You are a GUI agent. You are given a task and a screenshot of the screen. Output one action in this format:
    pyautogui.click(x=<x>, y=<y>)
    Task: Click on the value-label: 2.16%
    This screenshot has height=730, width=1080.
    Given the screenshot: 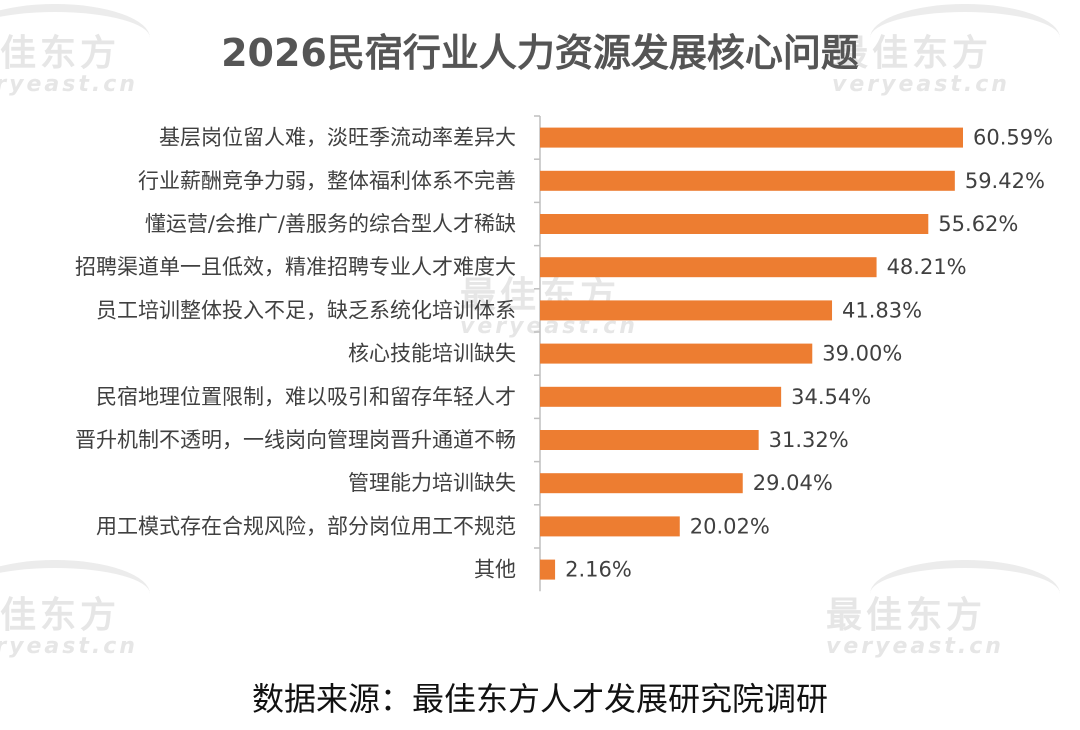 What is the action you would take?
    pyautogui.click(x=598, y=570)
    